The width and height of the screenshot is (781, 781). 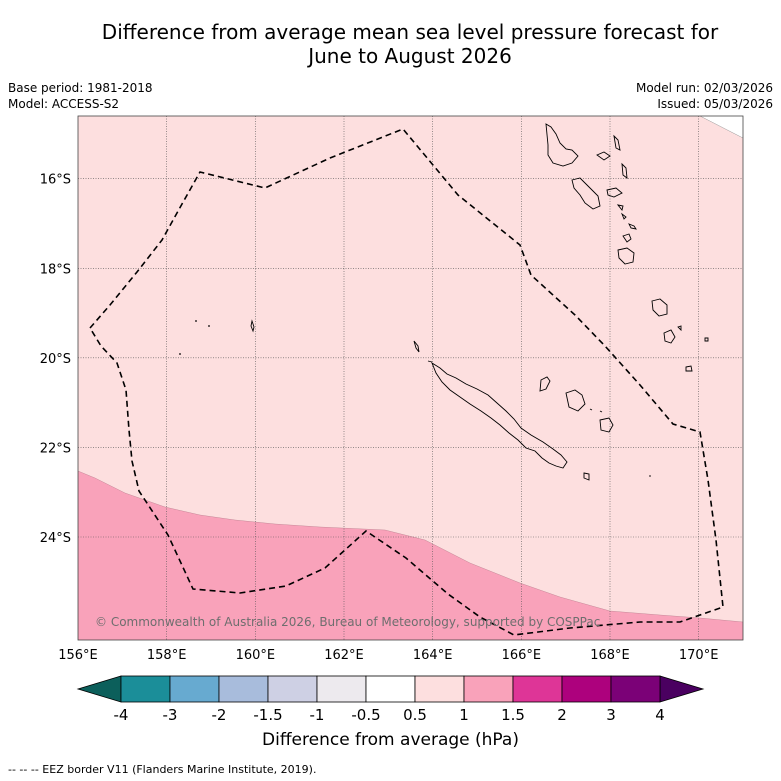 I want to click on ambrym-island, so click(x=614, y=192).